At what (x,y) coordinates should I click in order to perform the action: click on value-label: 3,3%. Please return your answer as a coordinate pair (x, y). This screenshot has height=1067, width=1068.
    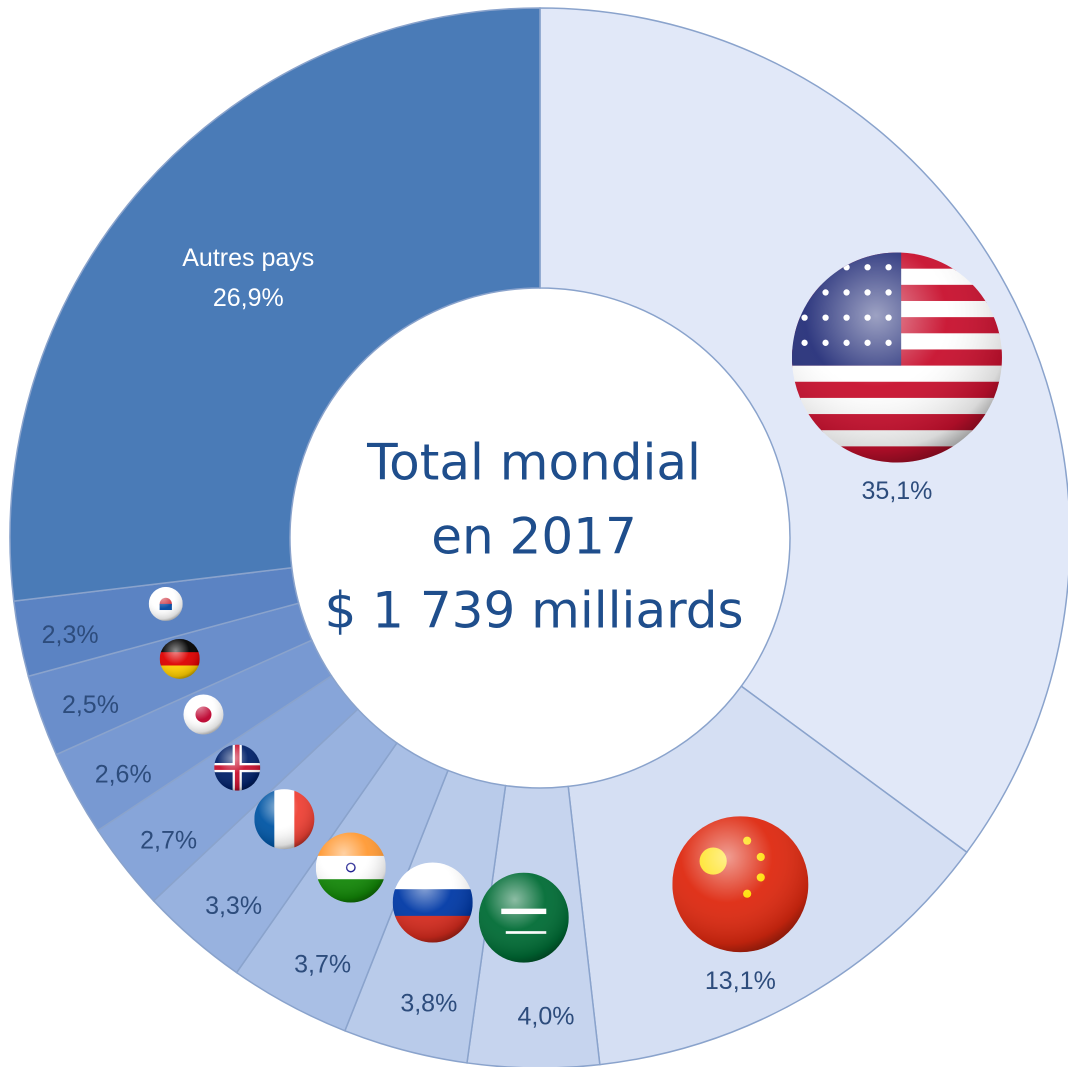
    Looking at the image, I should click on (233, 906).